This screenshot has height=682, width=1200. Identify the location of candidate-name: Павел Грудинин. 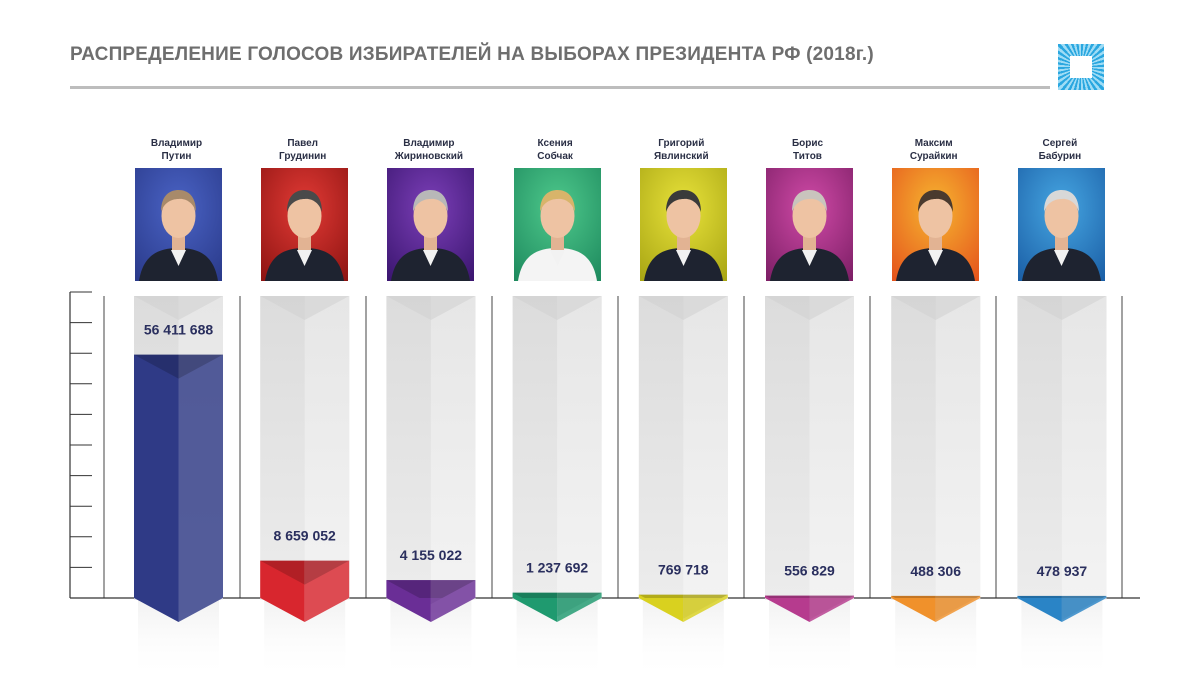
(303, 150).